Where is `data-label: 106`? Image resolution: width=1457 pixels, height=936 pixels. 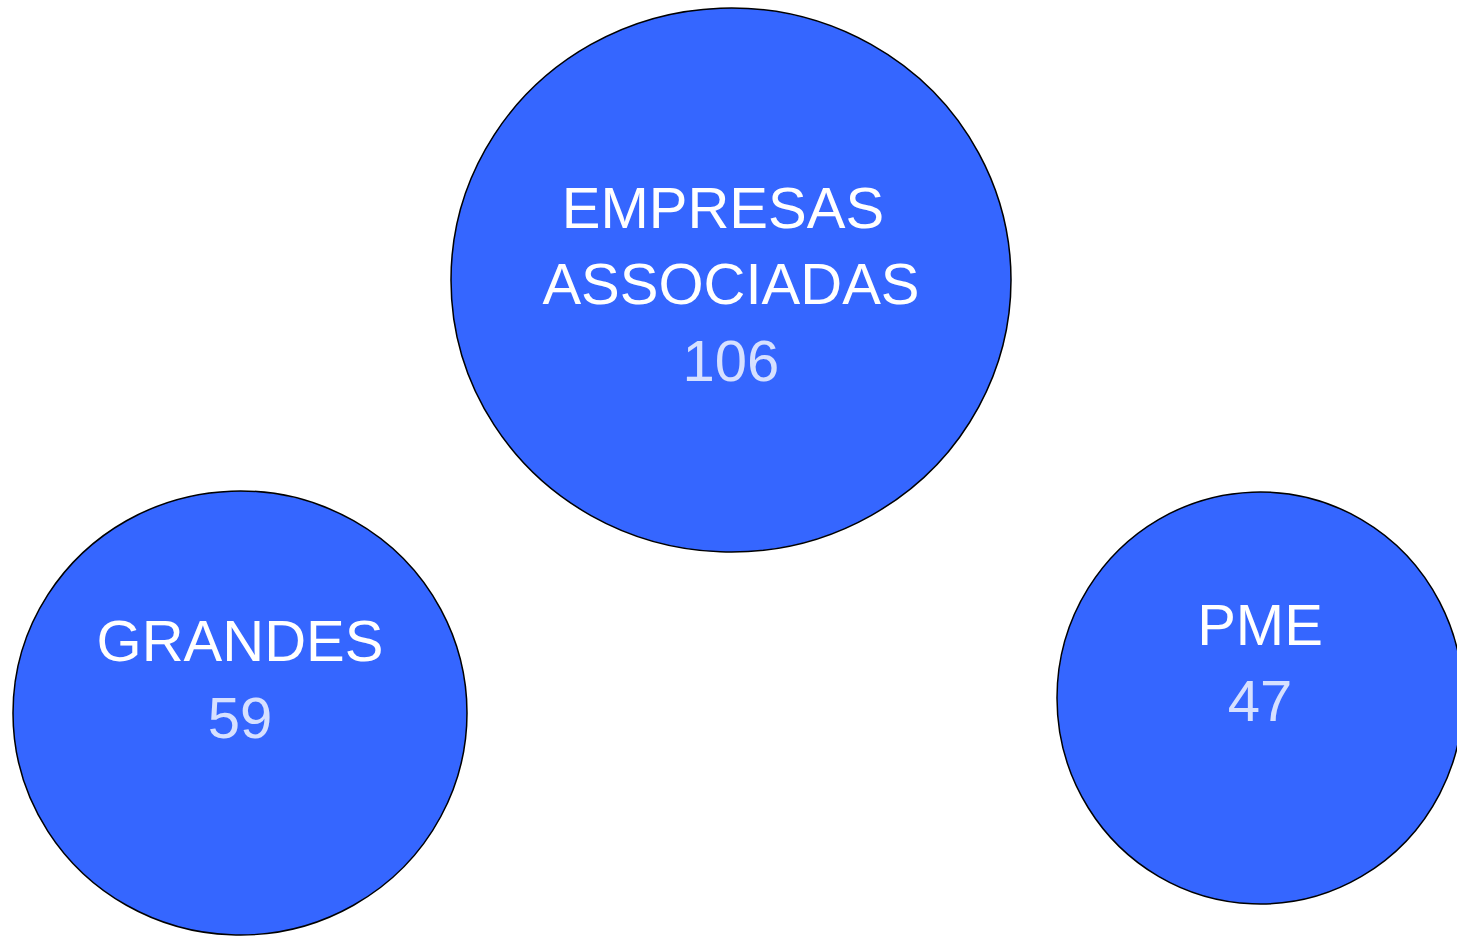 data-label: 106 is located at coordinates (731, 360).